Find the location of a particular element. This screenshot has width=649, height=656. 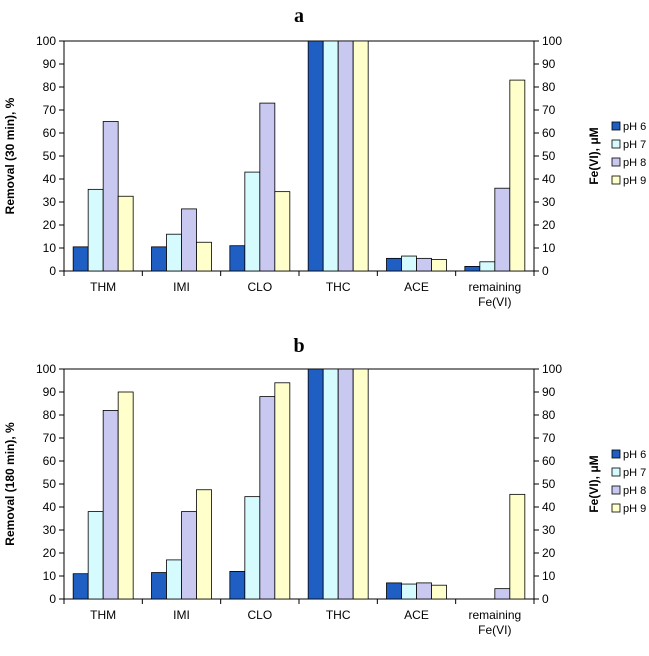

y2-tick-label: 20 is located at coordinates (549, 225).